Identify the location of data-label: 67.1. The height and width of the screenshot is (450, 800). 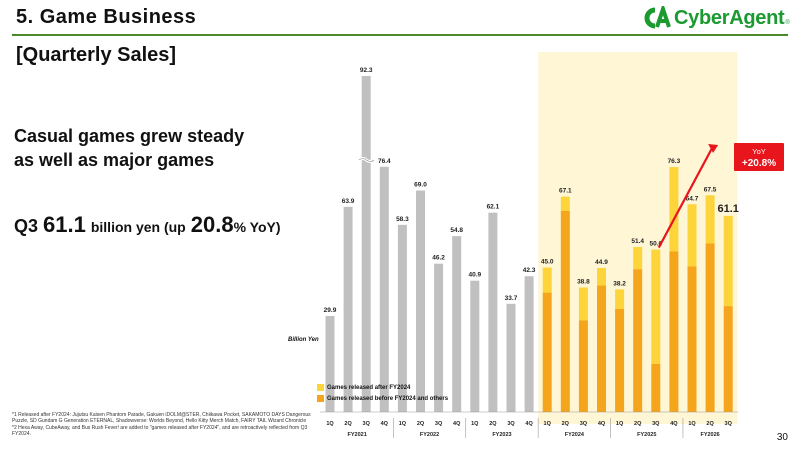
(565, 191).